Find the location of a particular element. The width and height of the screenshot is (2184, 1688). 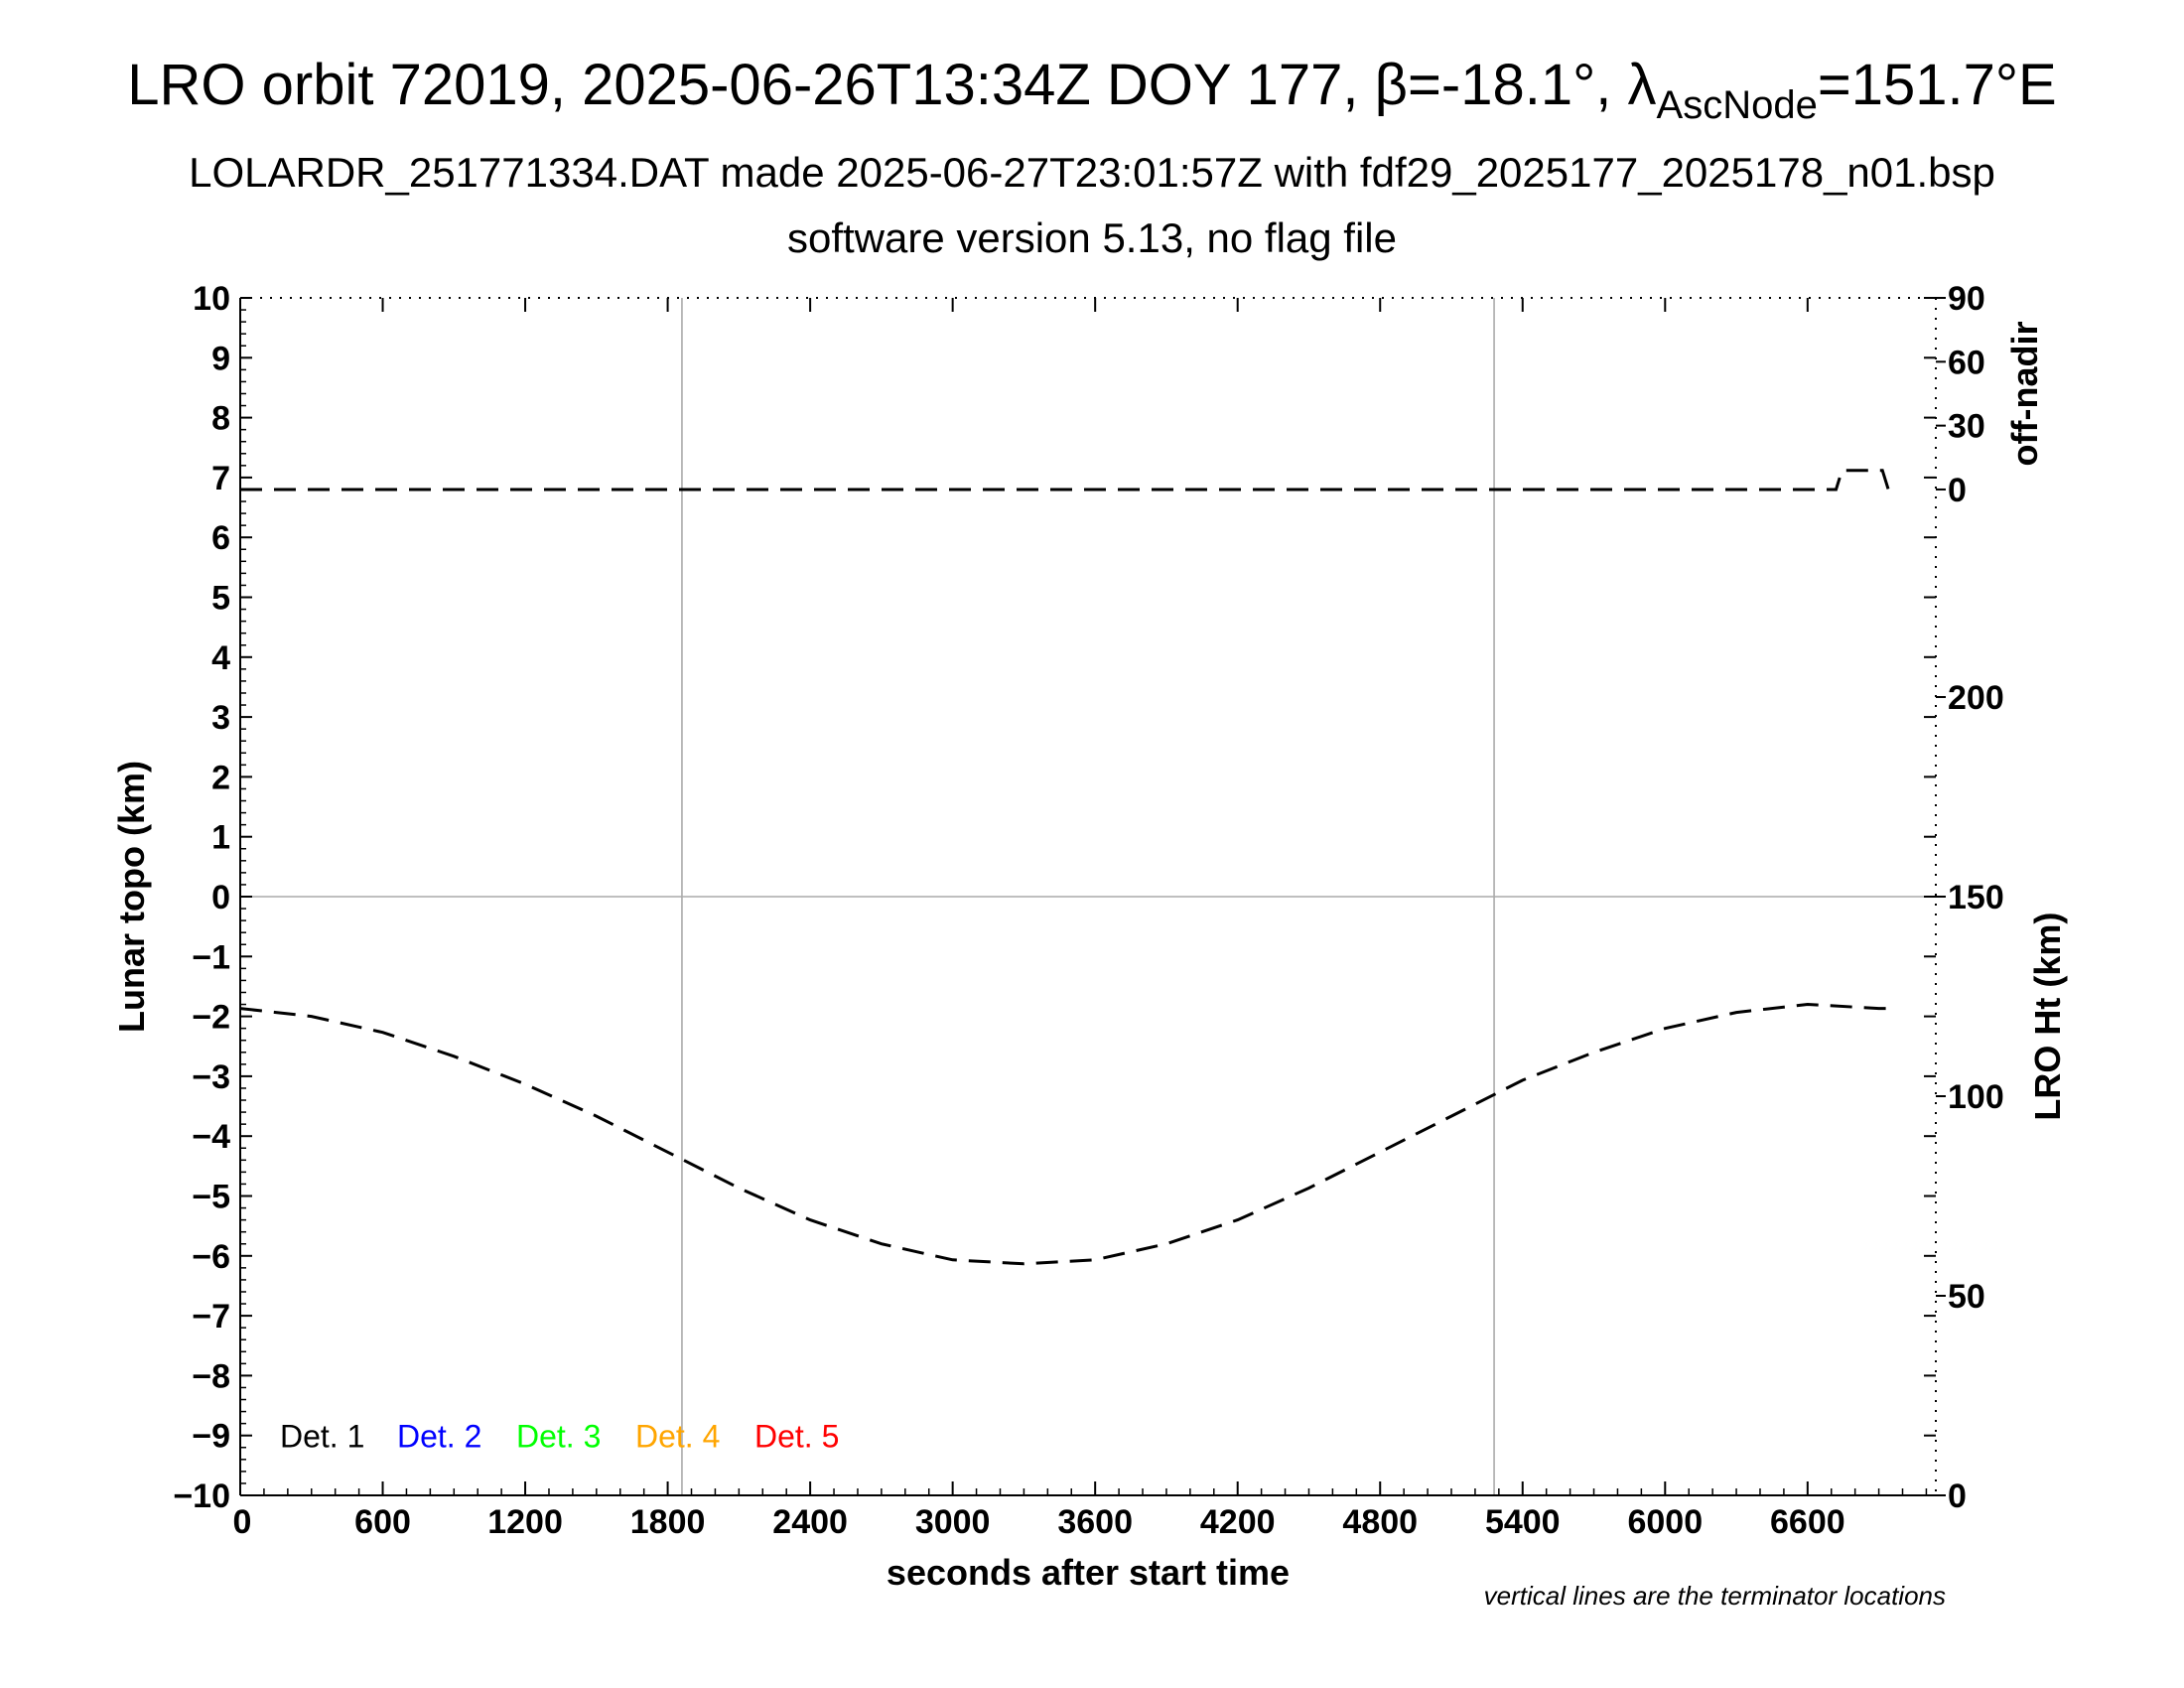

off-nadir-tick-label: 90 is located at coordinates (1966, 299).